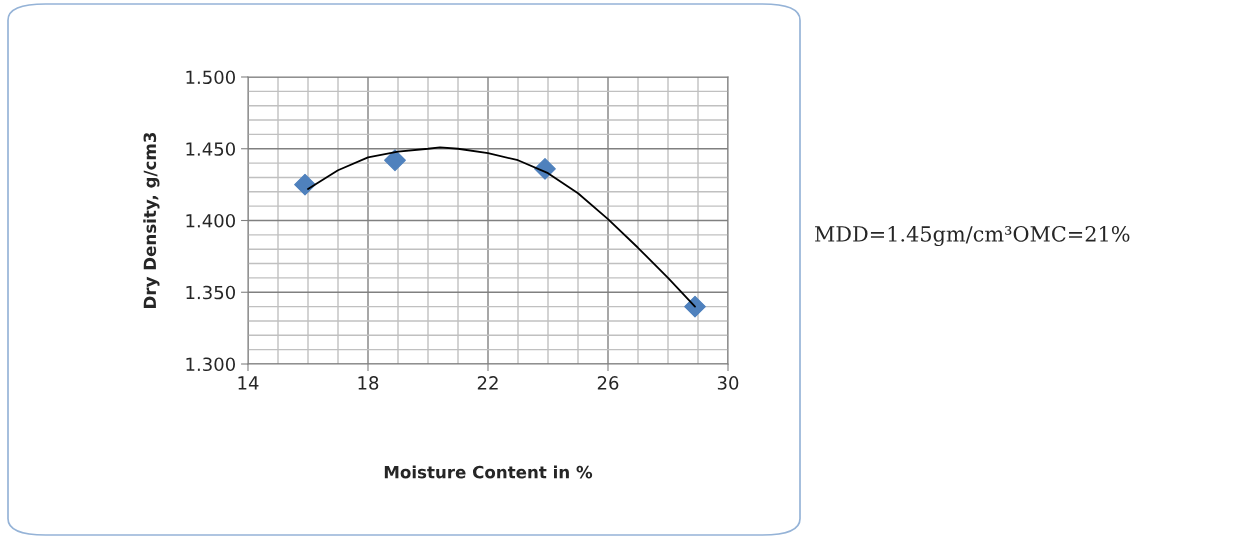 This screenshot has width=1255, height=540. Describe the element at coordinates (608, 383) in the screenshot. I see `x-tick-label: 26` at that location.